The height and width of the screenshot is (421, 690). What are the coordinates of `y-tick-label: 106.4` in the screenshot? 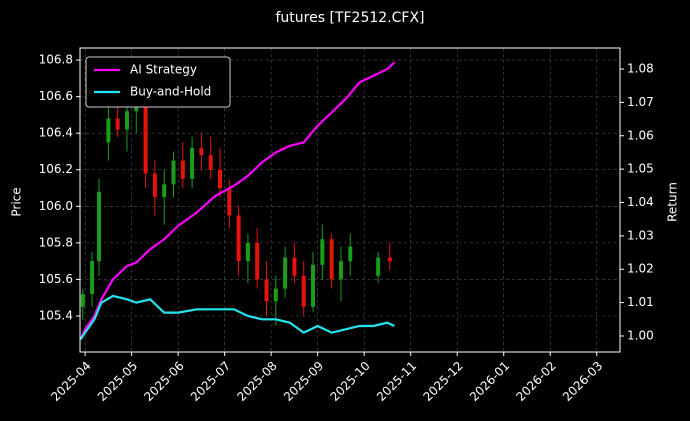 It's located at (56, 133).